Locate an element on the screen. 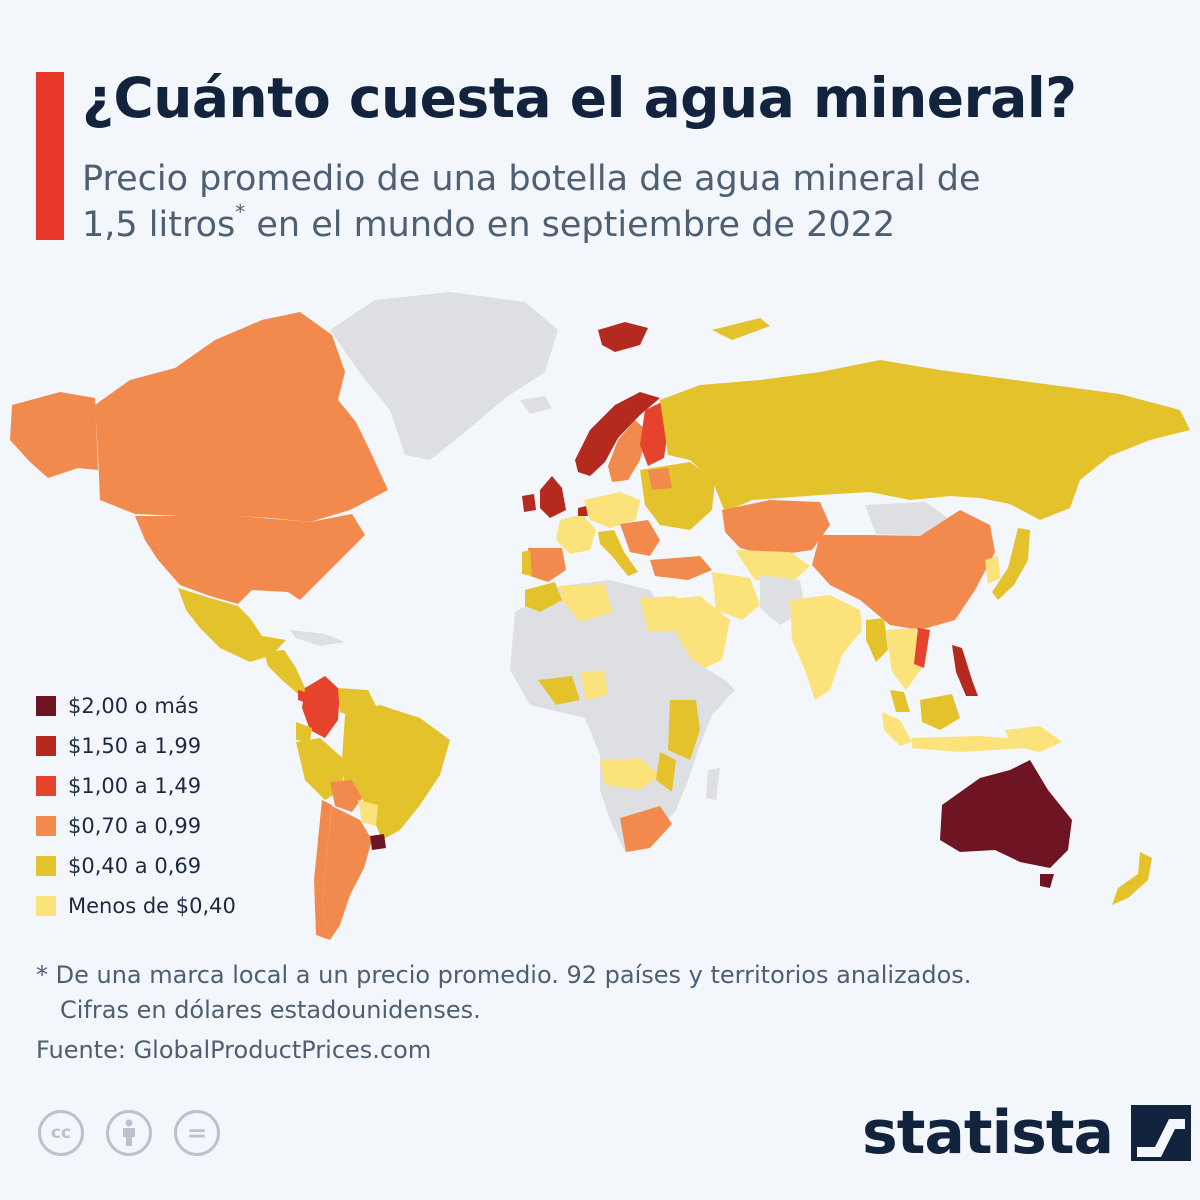  region-iceland is located at coordinates (536, 405).